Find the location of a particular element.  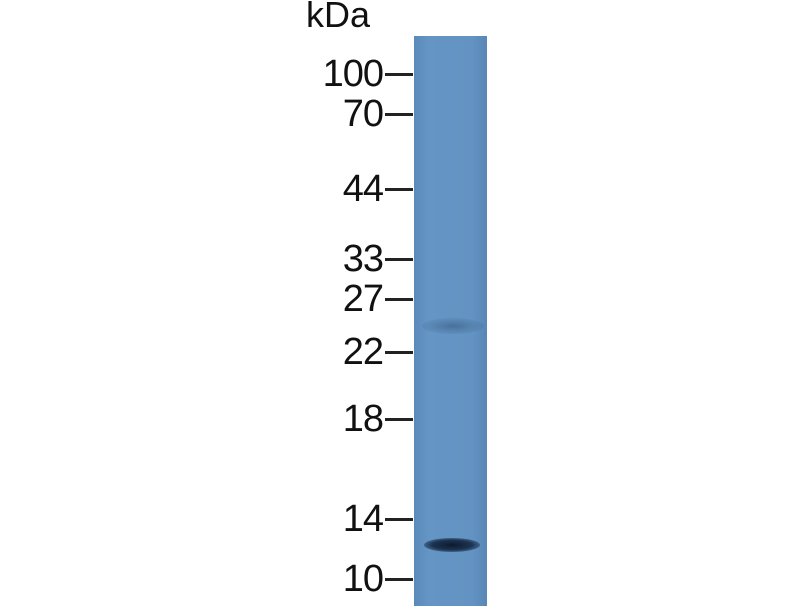

marker-27: 27 is located at coordinates (352, 299).